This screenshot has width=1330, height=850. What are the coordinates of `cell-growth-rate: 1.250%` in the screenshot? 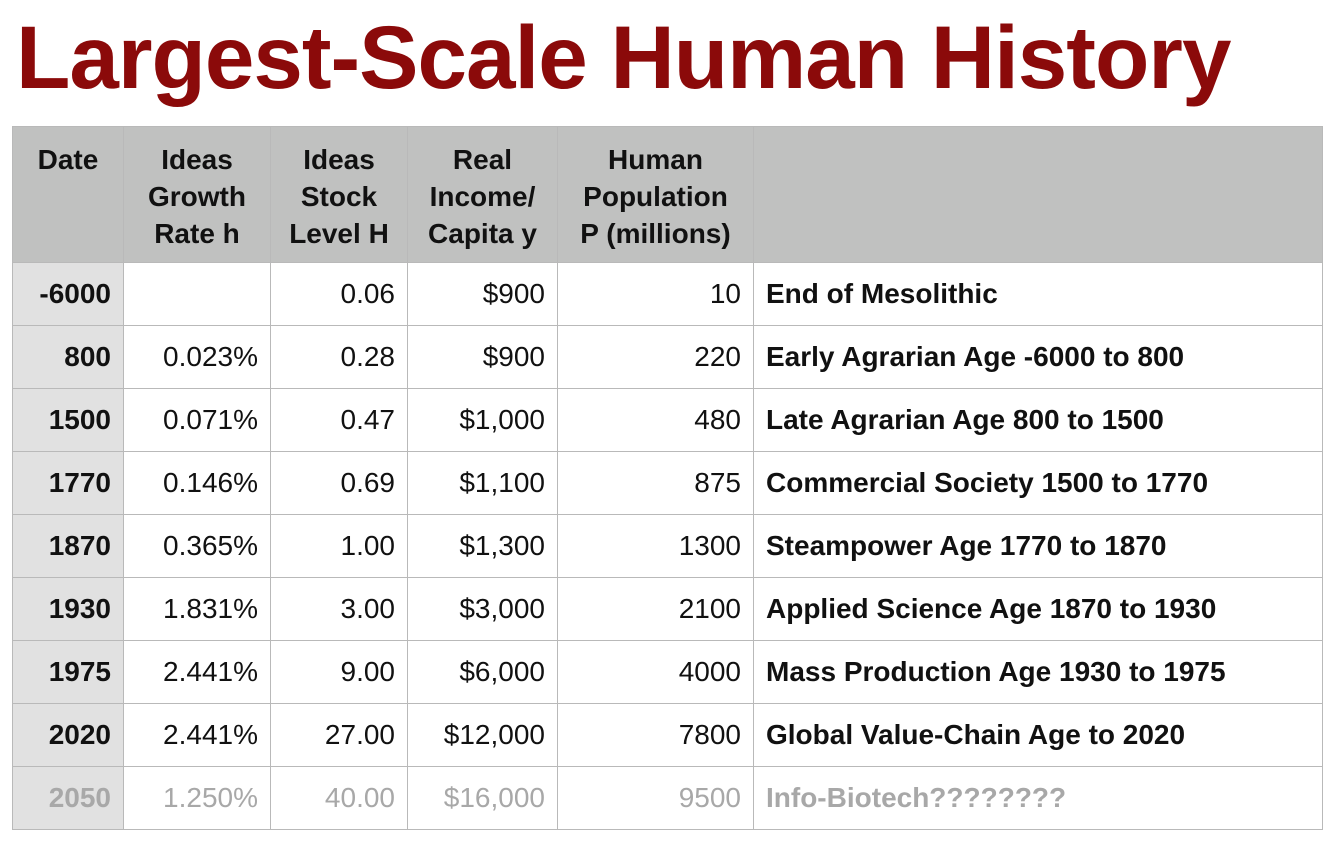 It's located at (197, 798).